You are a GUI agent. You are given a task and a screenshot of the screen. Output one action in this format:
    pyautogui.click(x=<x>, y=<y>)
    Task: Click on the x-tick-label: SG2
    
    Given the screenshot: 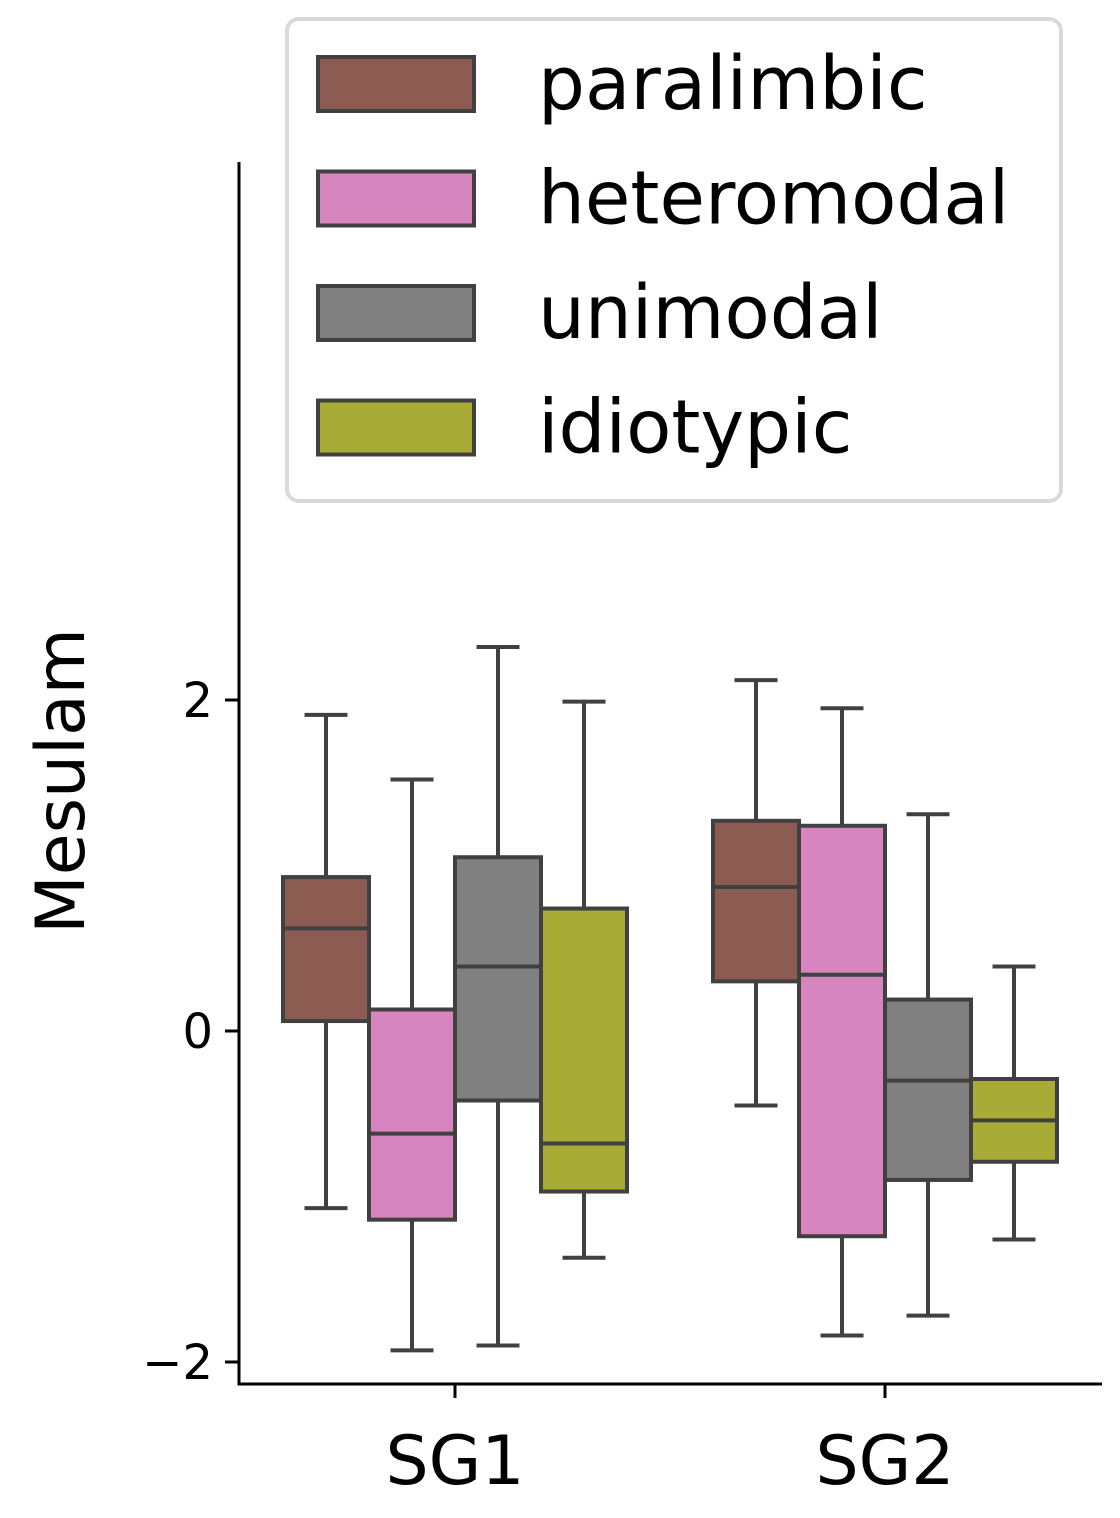 What is the action you would take?
    pyautogui.click(x=884, y=1461)
    